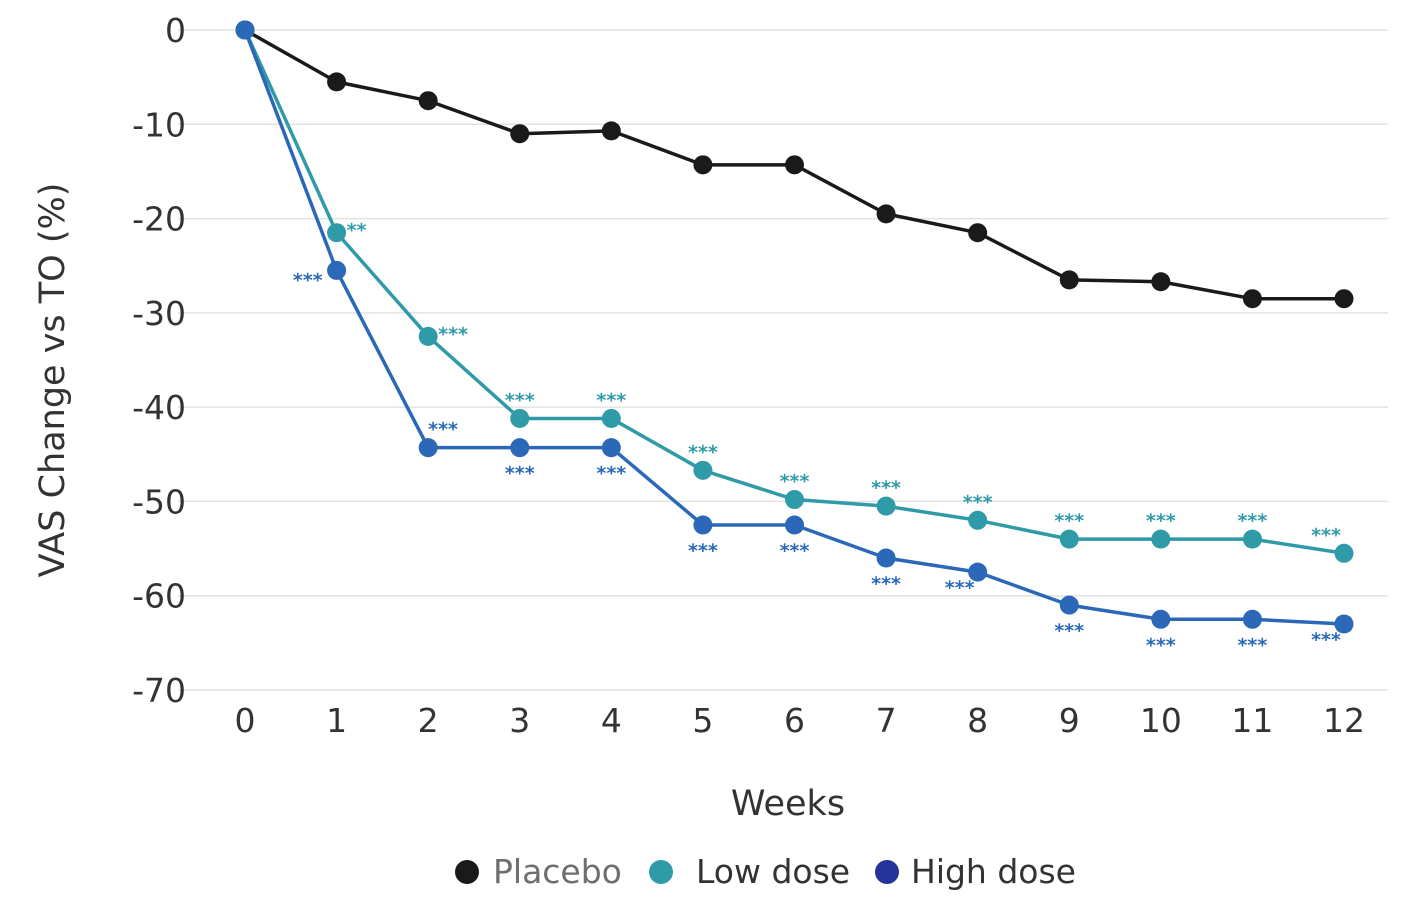  Describe the element at coordinates (993, 871) in the screenshot. I see `legend-label-high-dose: High dose` at that location.